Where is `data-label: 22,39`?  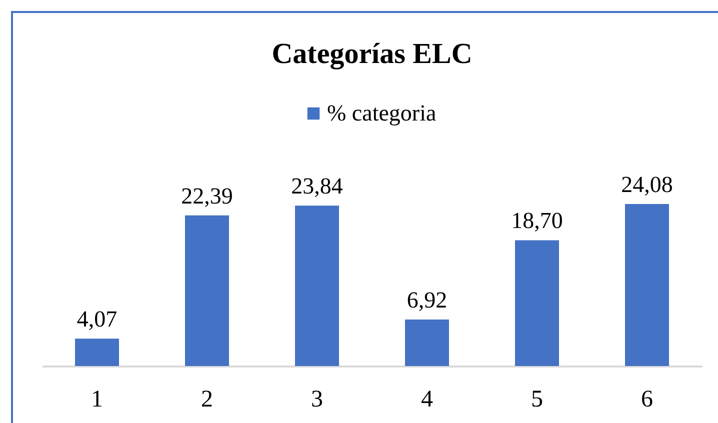 data-label: 22,39 is located at coordinates (207, 195).